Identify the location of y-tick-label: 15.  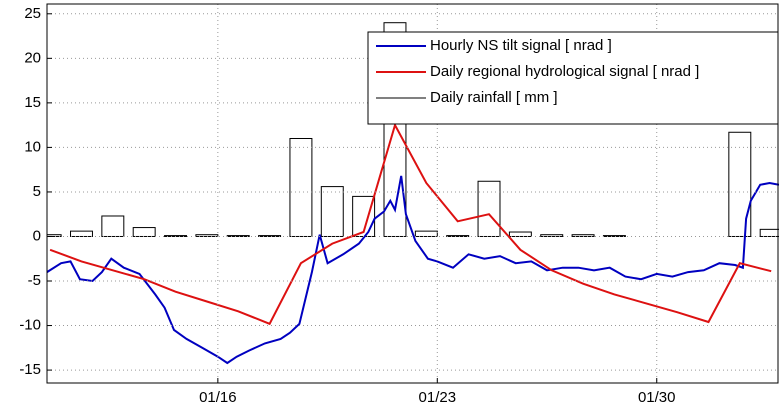
(32, 102).